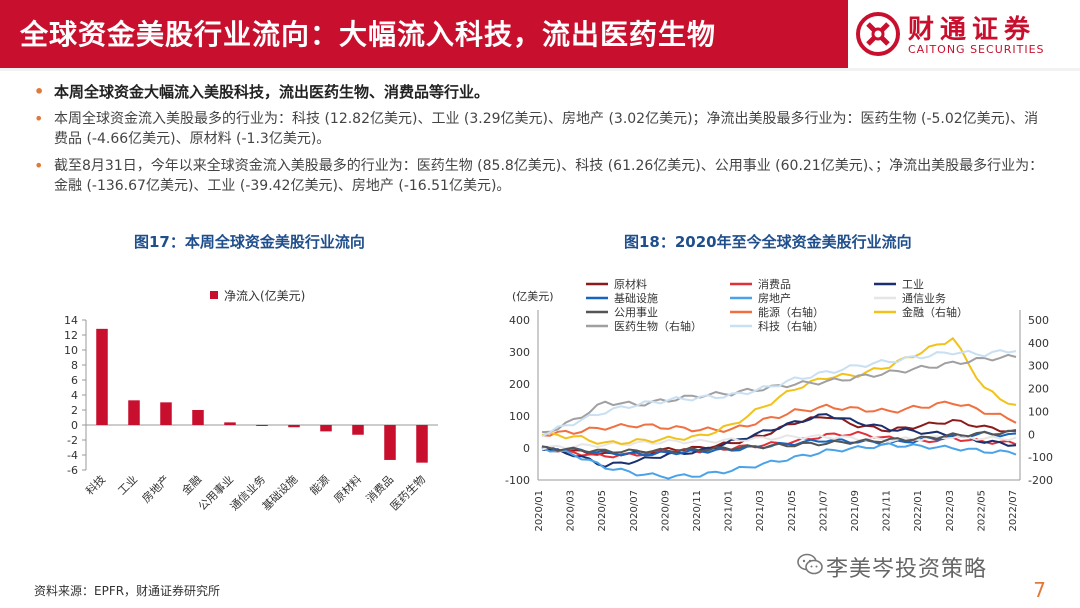 The image size is (1080, 608). Describe the element at coordinates (768, 242) in the screenshot. I see `fig18-title: 图18：2020年至今全球资金美股行业流向` at that location.